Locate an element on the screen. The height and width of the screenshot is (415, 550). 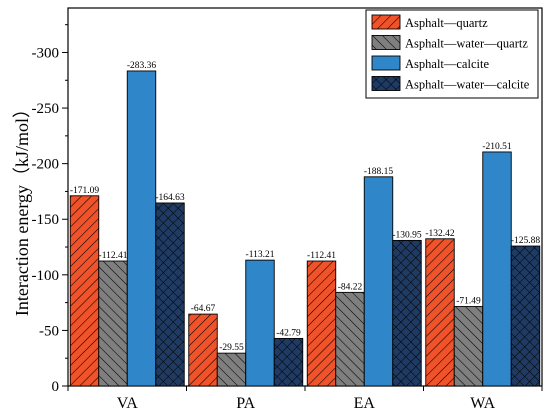
bar-value-label: -42.79 is located at coordinates (288, 333).